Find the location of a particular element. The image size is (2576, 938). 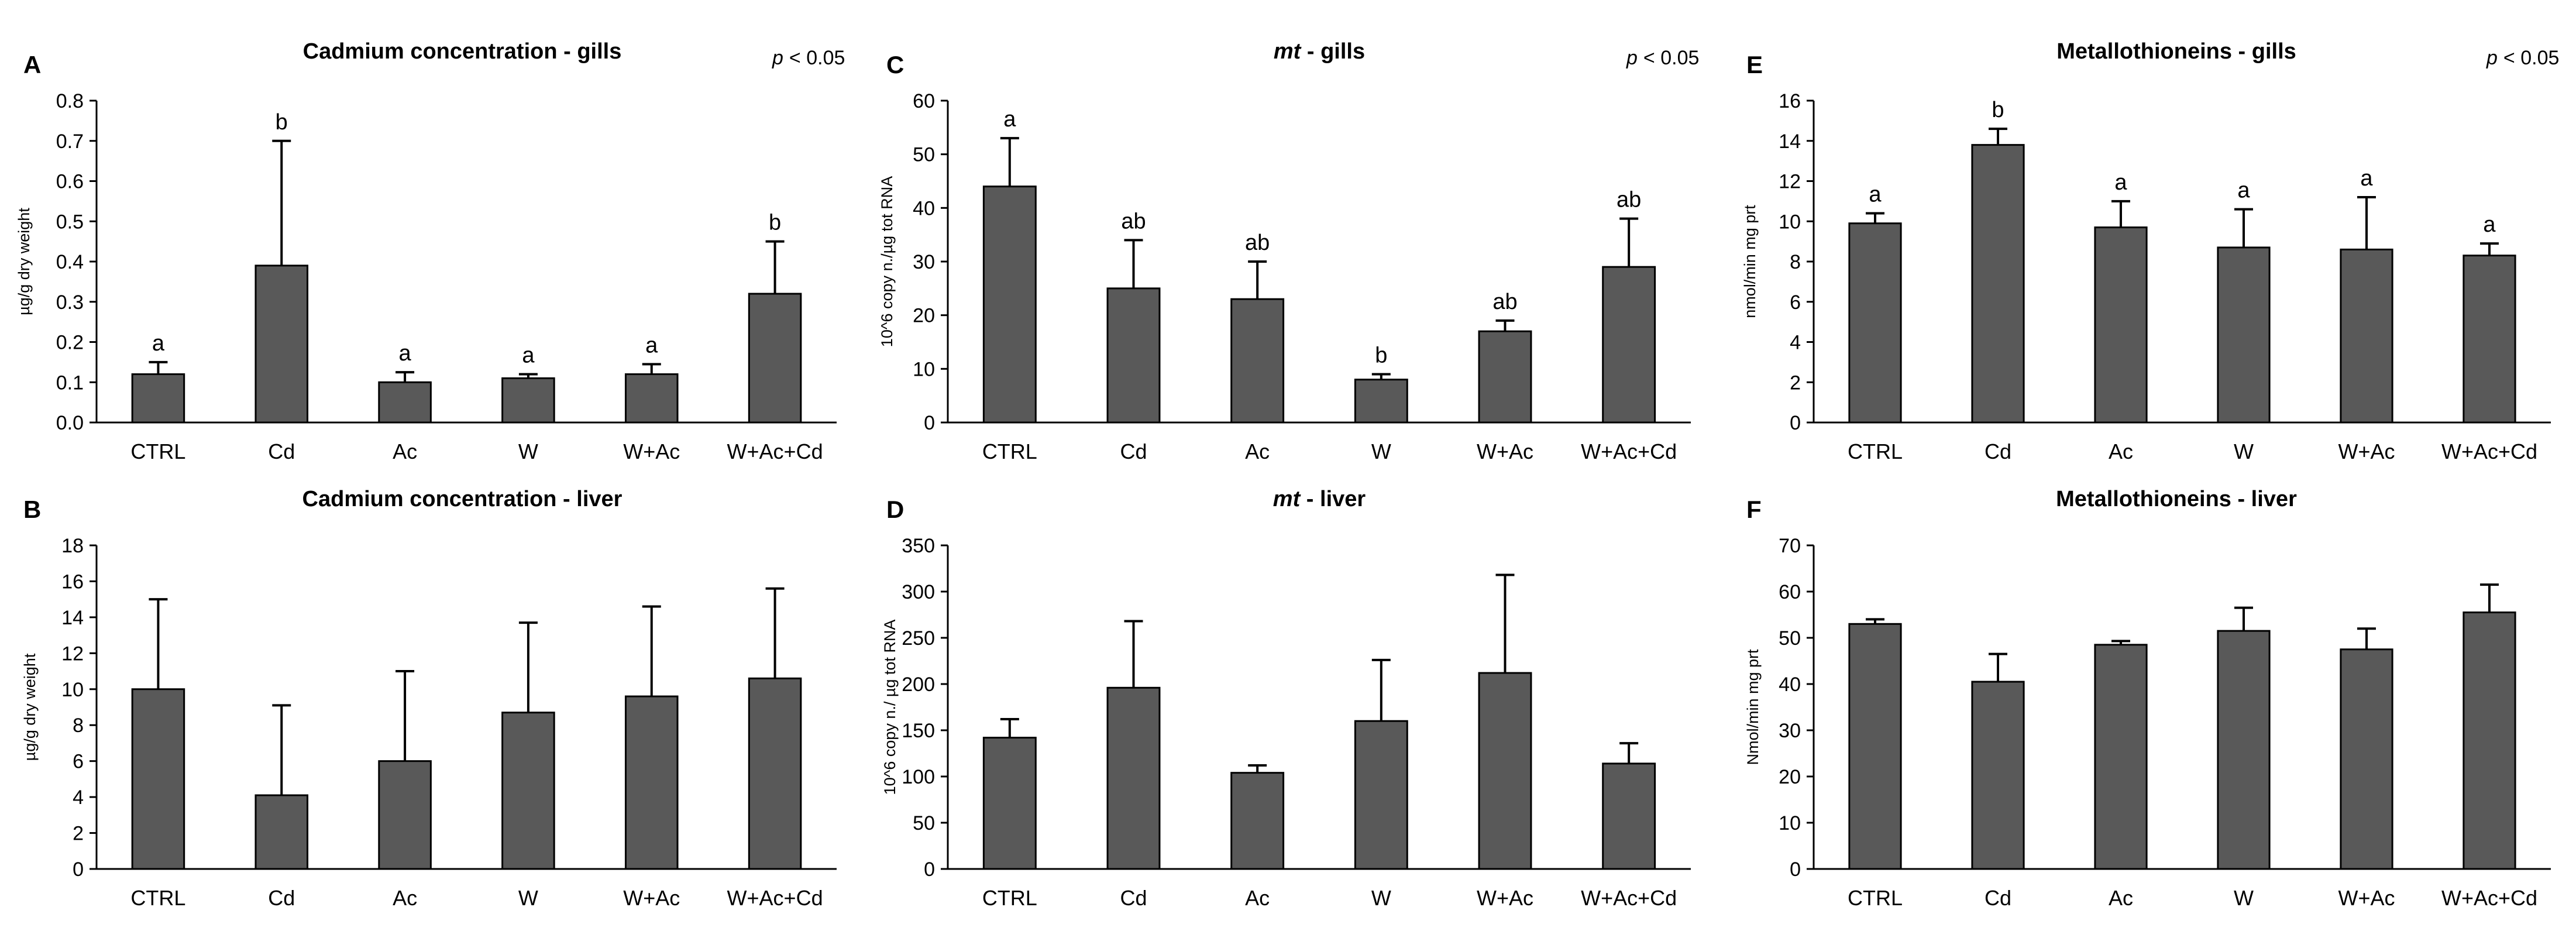

x-tick-label-b: Ac is located at coordinates (405, 898).